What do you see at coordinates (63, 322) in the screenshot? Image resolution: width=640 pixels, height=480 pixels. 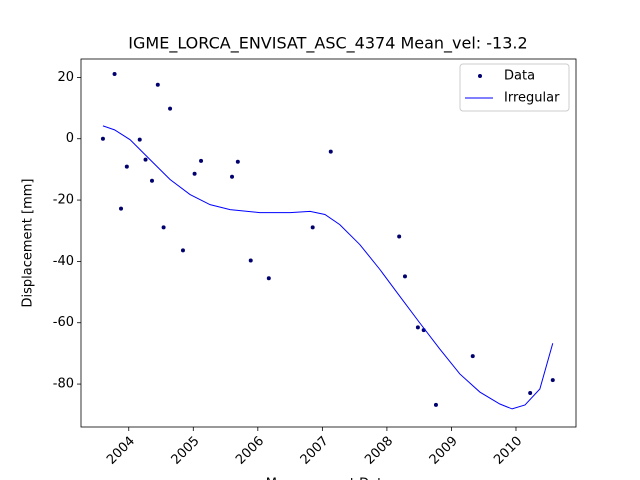 I see `y-tick-label: -60` at bounding box center [63, 322].